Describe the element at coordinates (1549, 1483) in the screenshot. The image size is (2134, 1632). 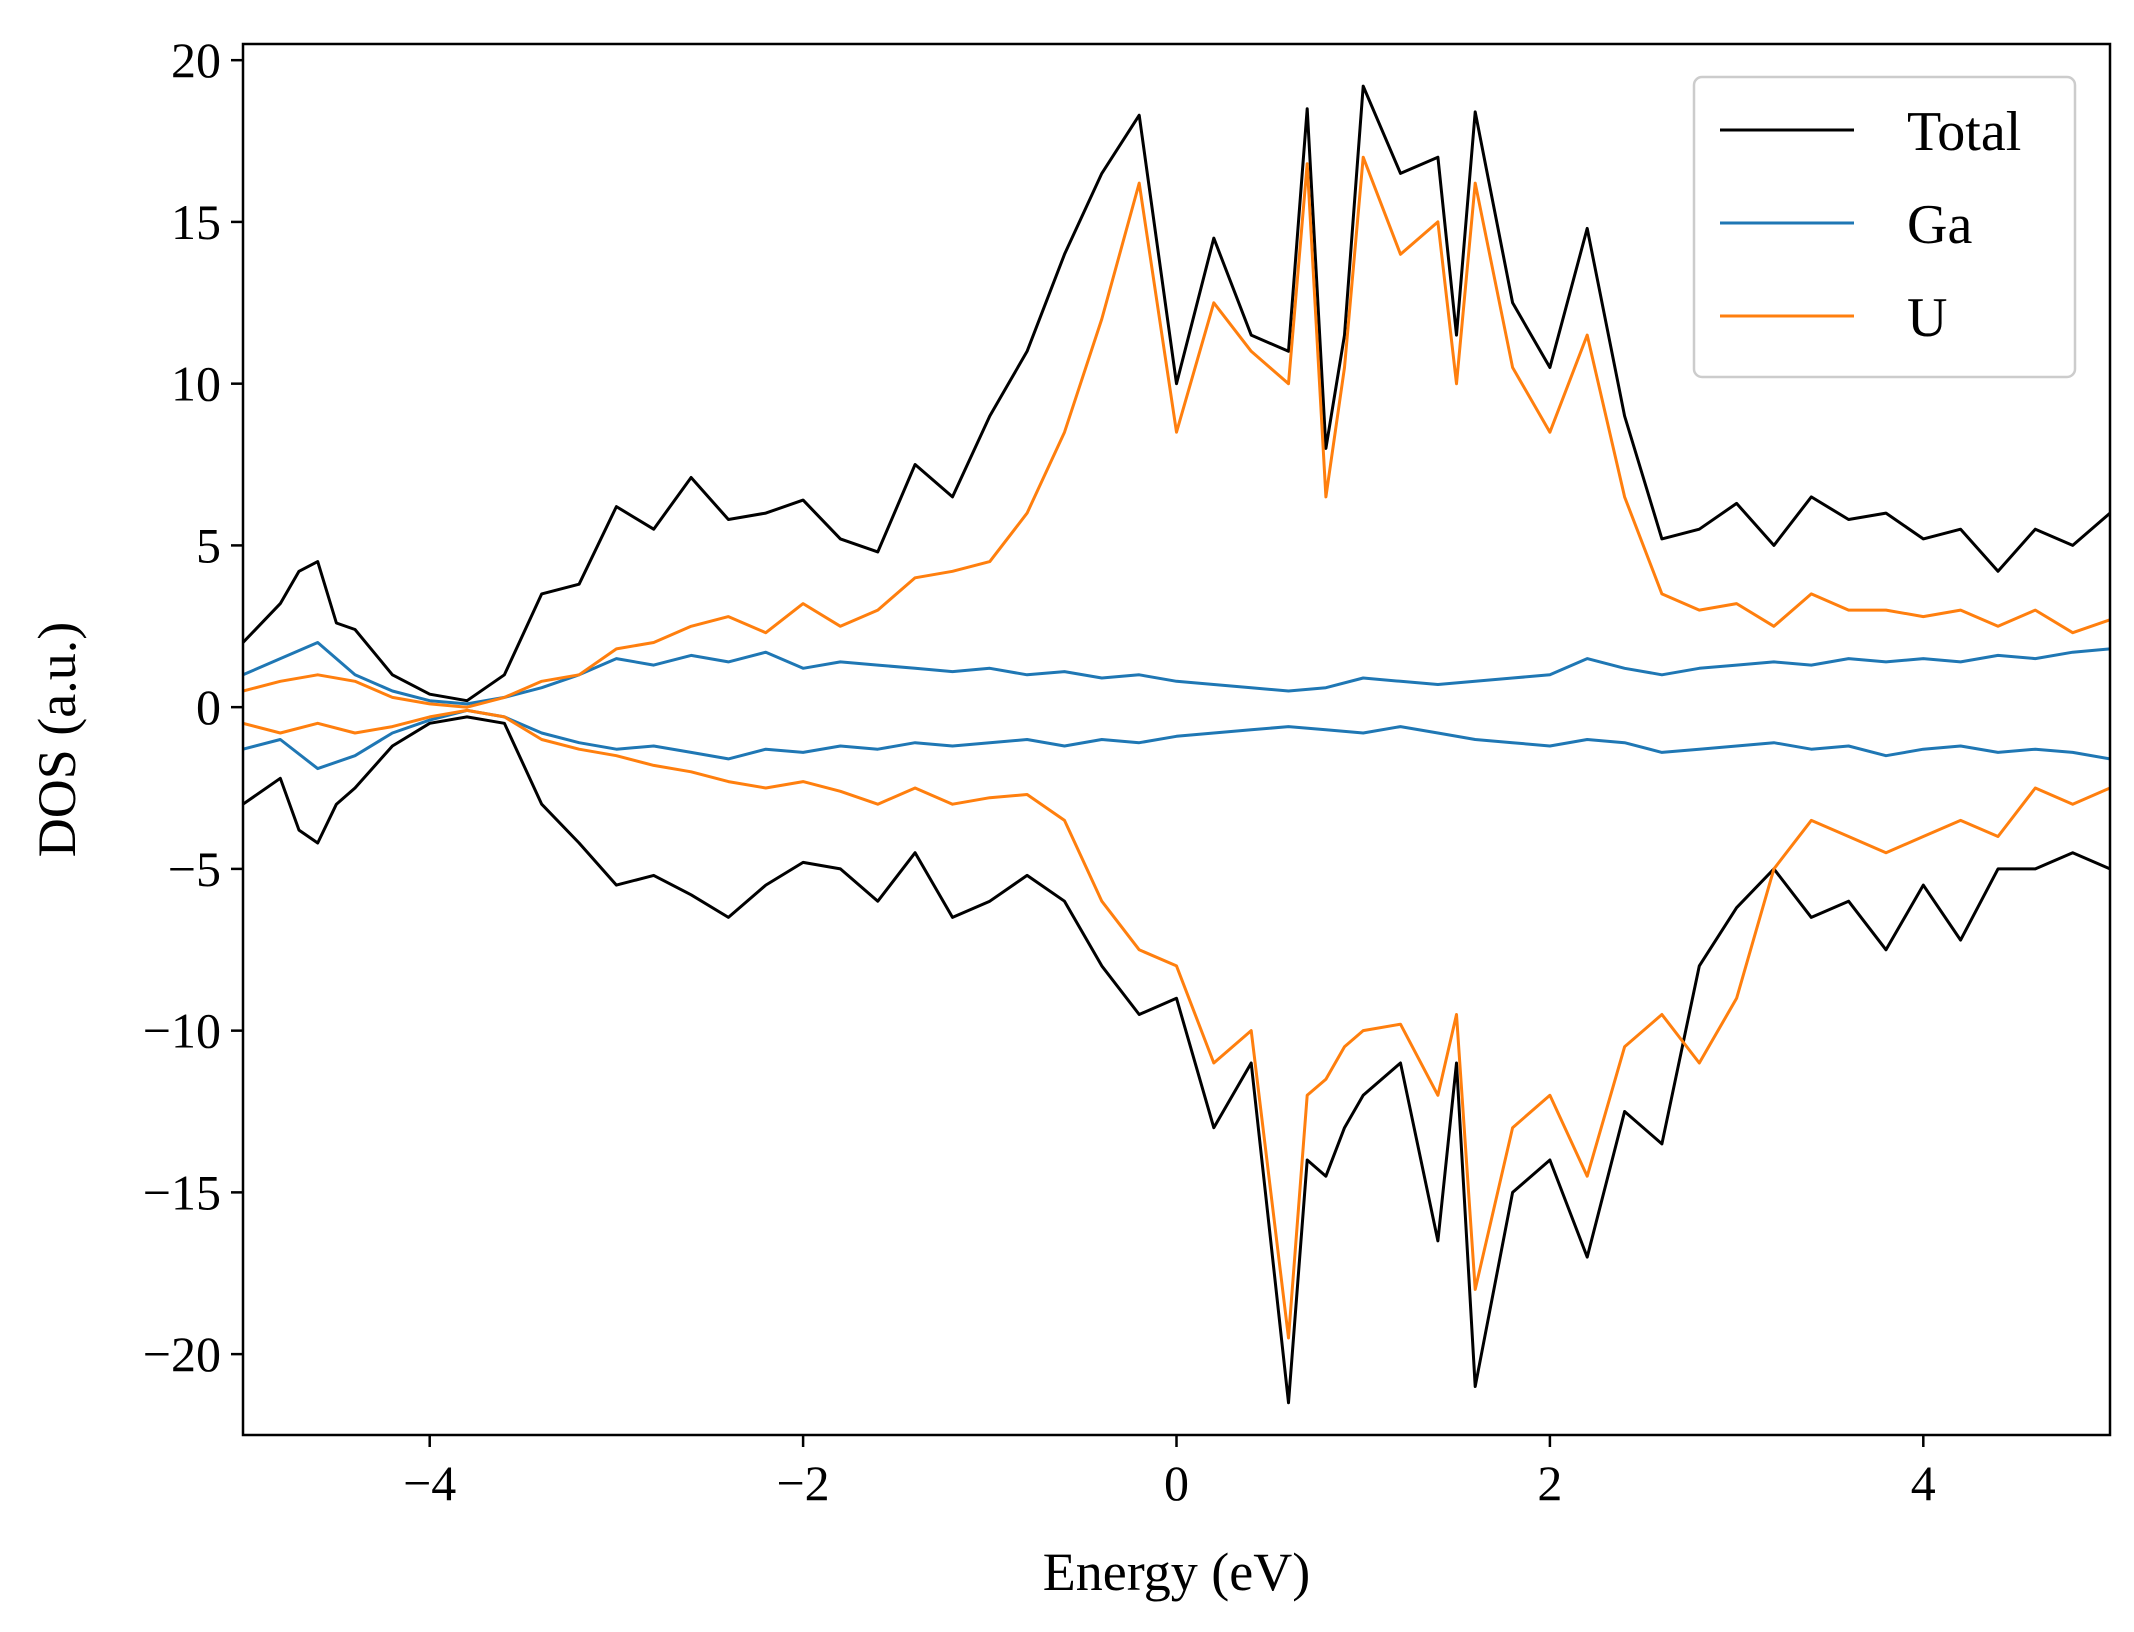
I see `x-tick-label: 2` at that location.